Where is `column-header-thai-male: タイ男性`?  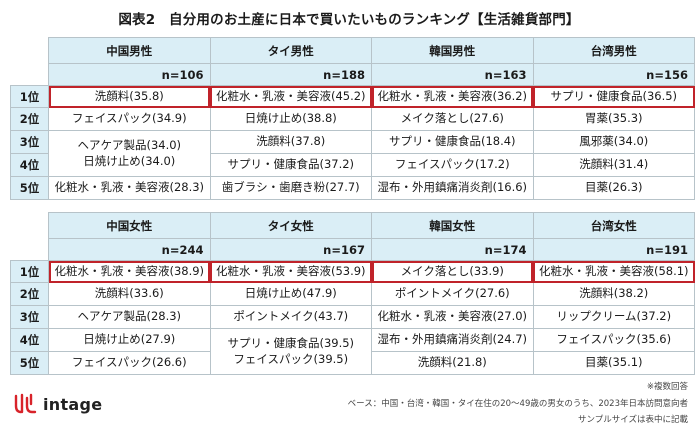 column-header-thai-male: タイ男性 is located at coordinates (290, 50).